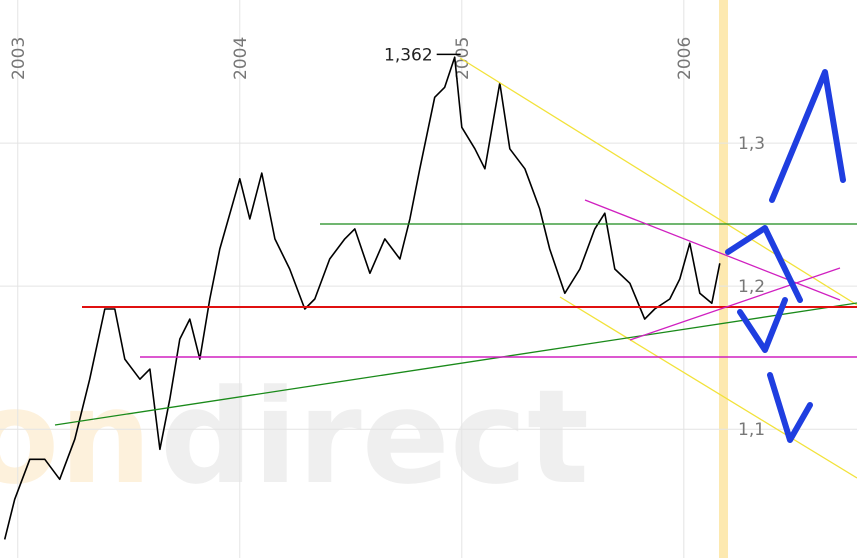 The height and width of the screenshot is (558, 857). Describe the element at coordinates (807, 136) in the screenshot. I see `arrow-up` at that location.